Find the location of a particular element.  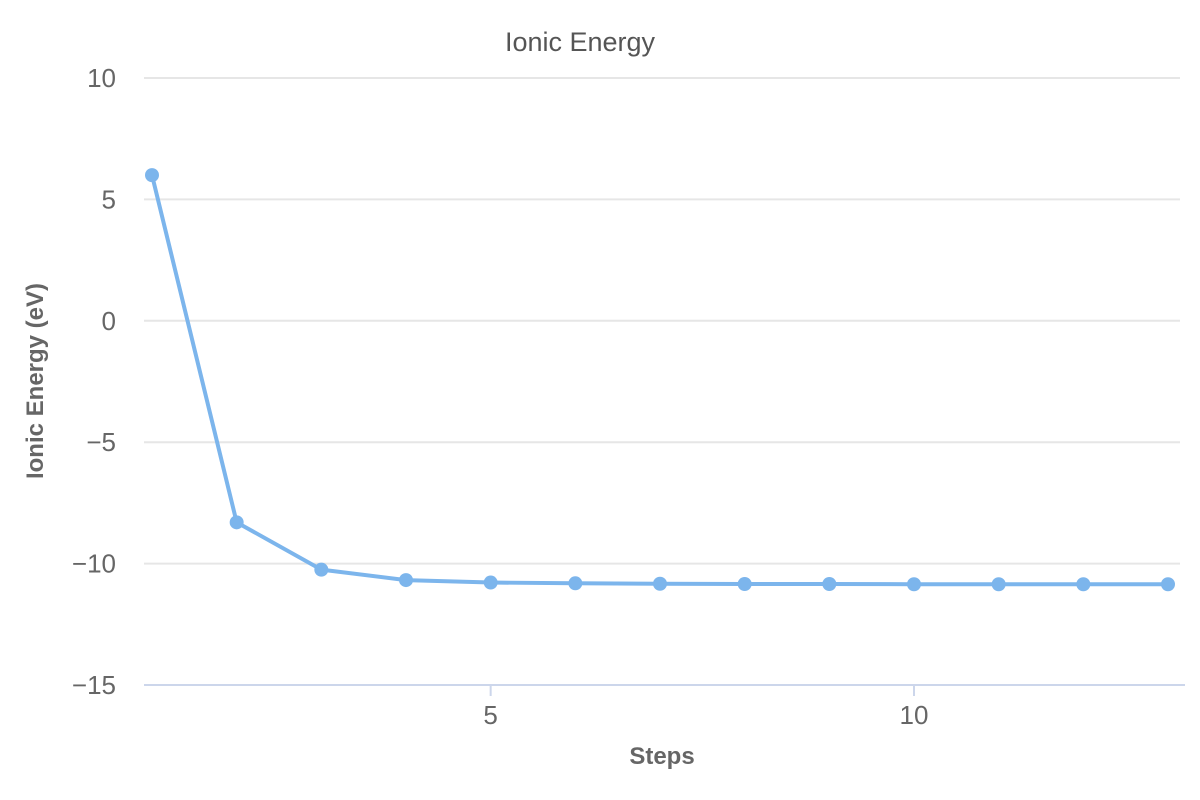

chart-title: Ionic Energy is located at coordinates (580, 42).